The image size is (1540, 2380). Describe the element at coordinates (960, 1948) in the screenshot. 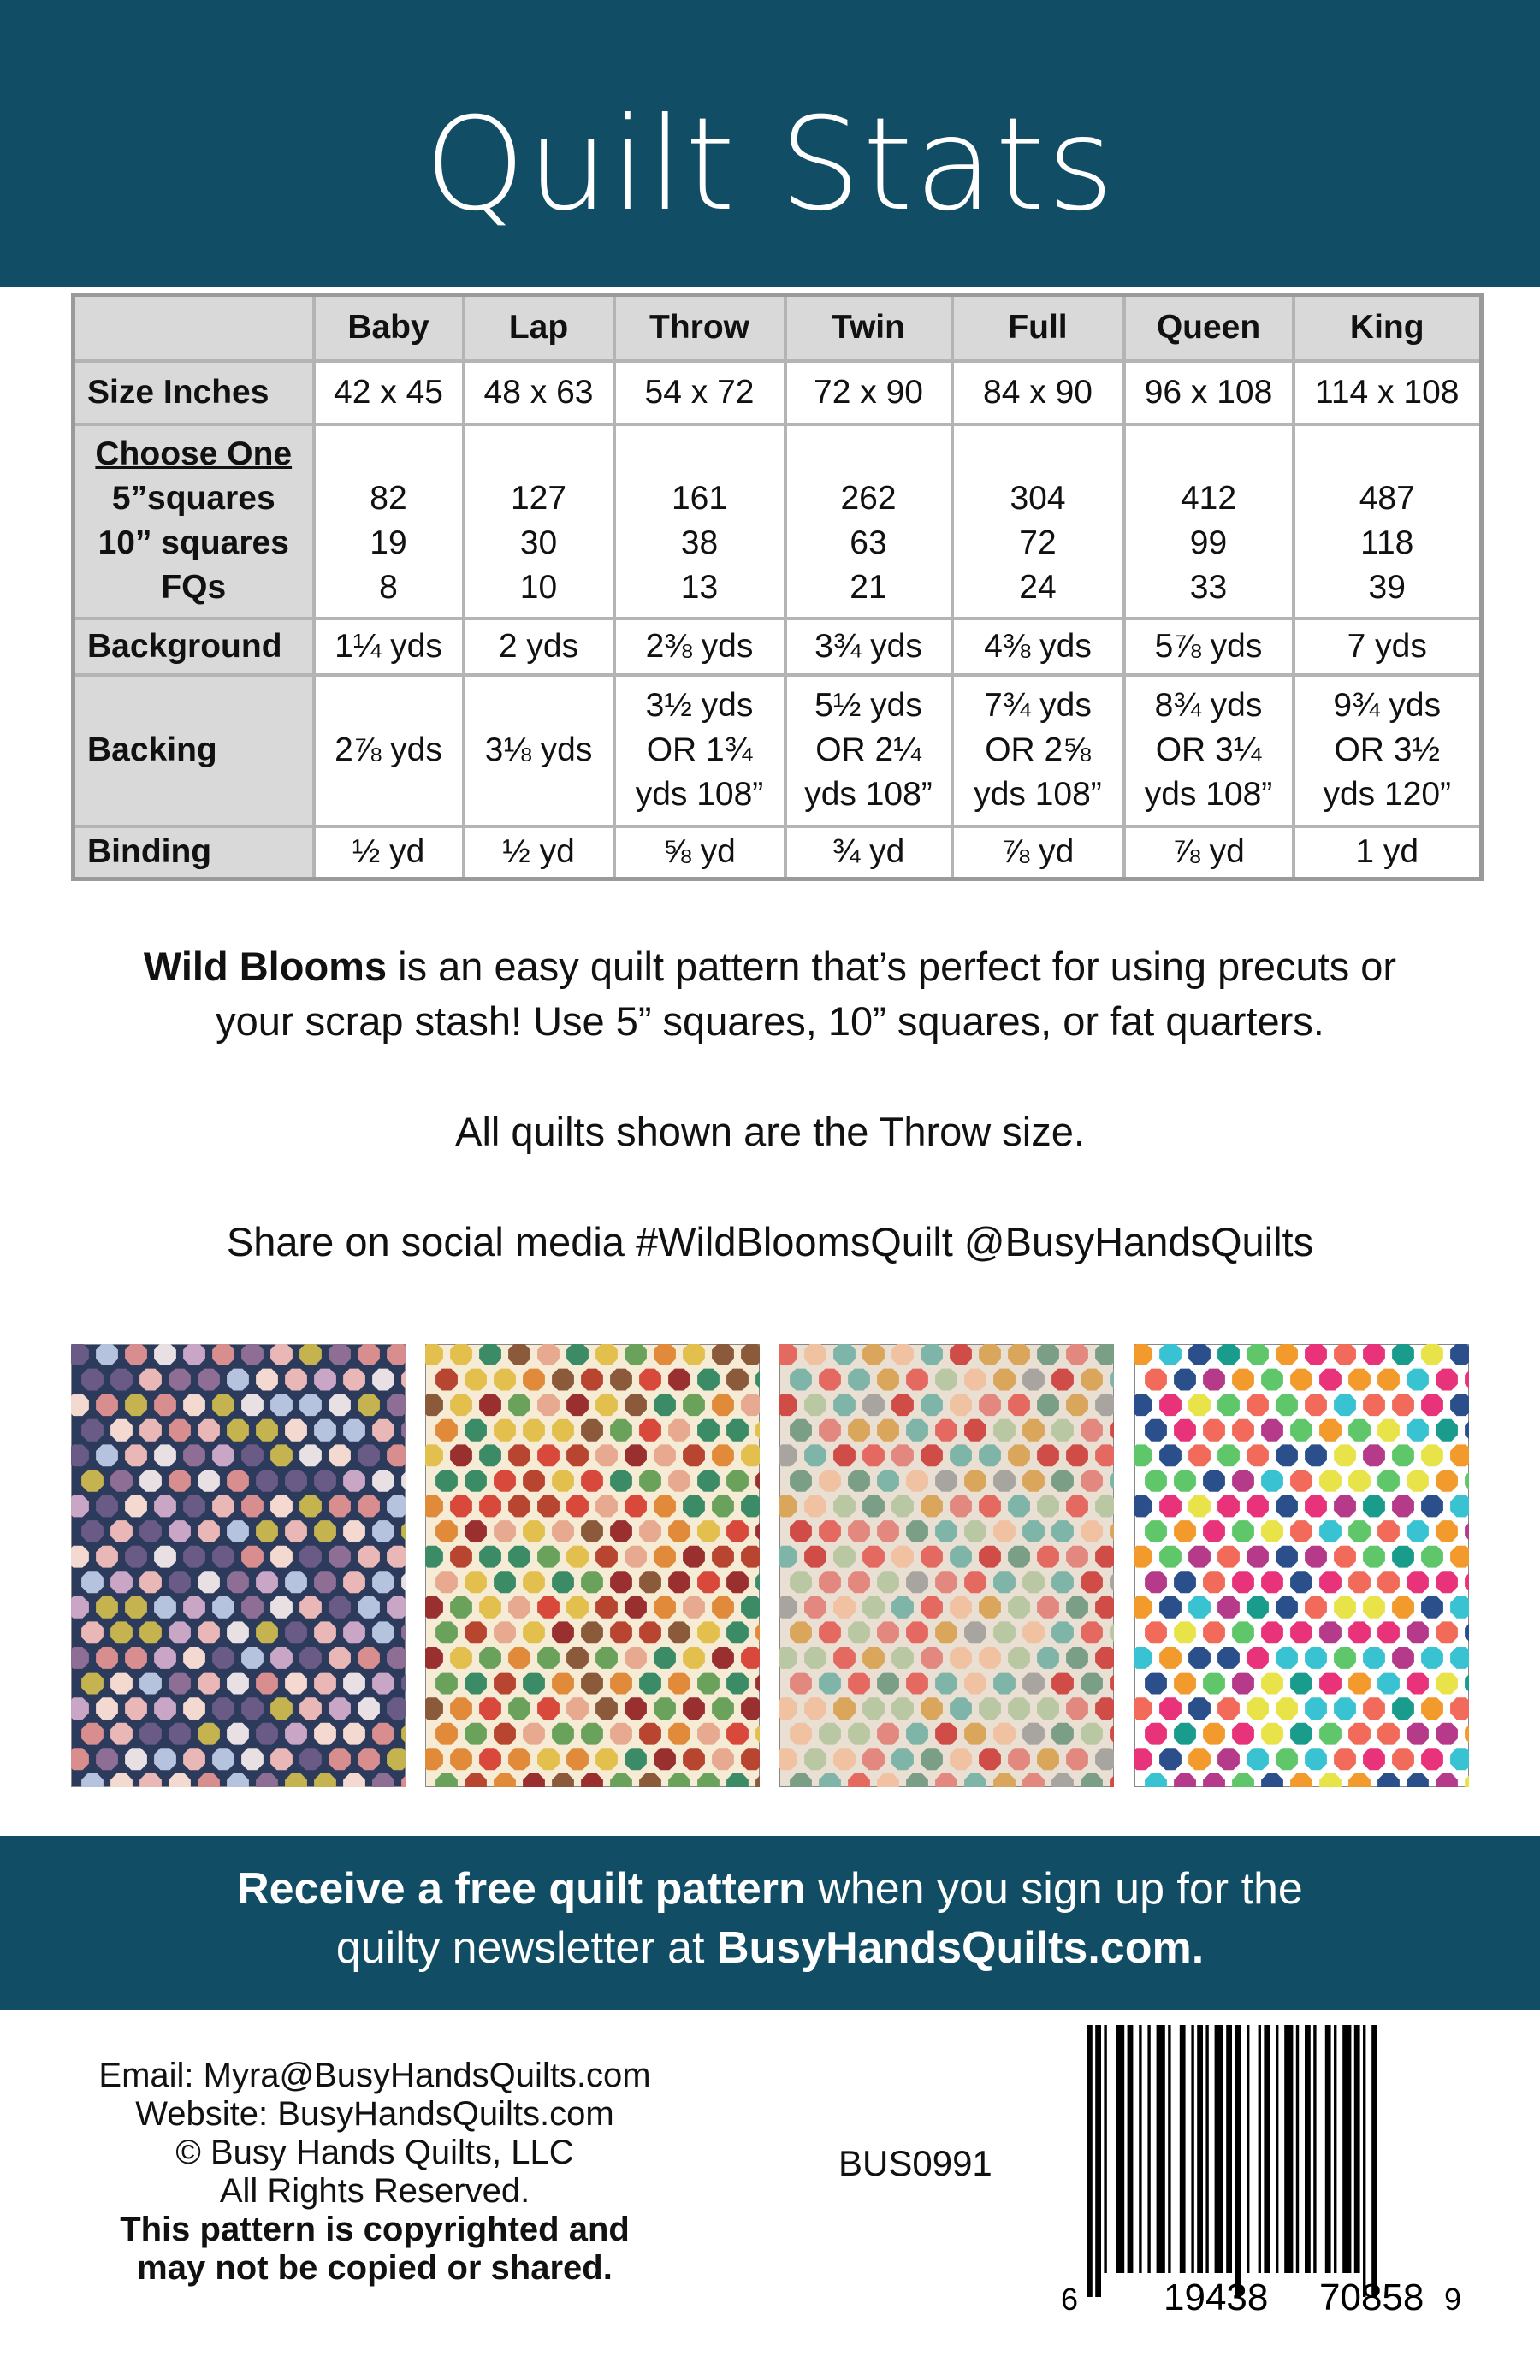

I see `website-link: BusyHandsQuilts.com.` at that location.